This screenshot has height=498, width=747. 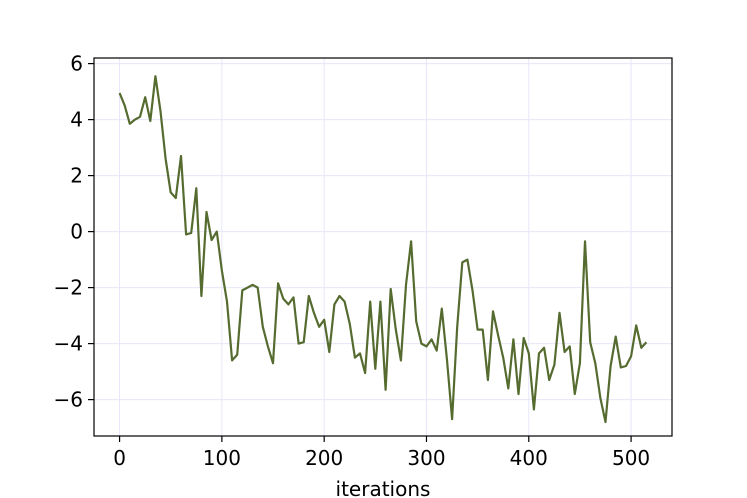 What do you see at coordinates (68, 288) in the screenshot?
I see `y-tick-label: −2` at bounding box center [68, 288].